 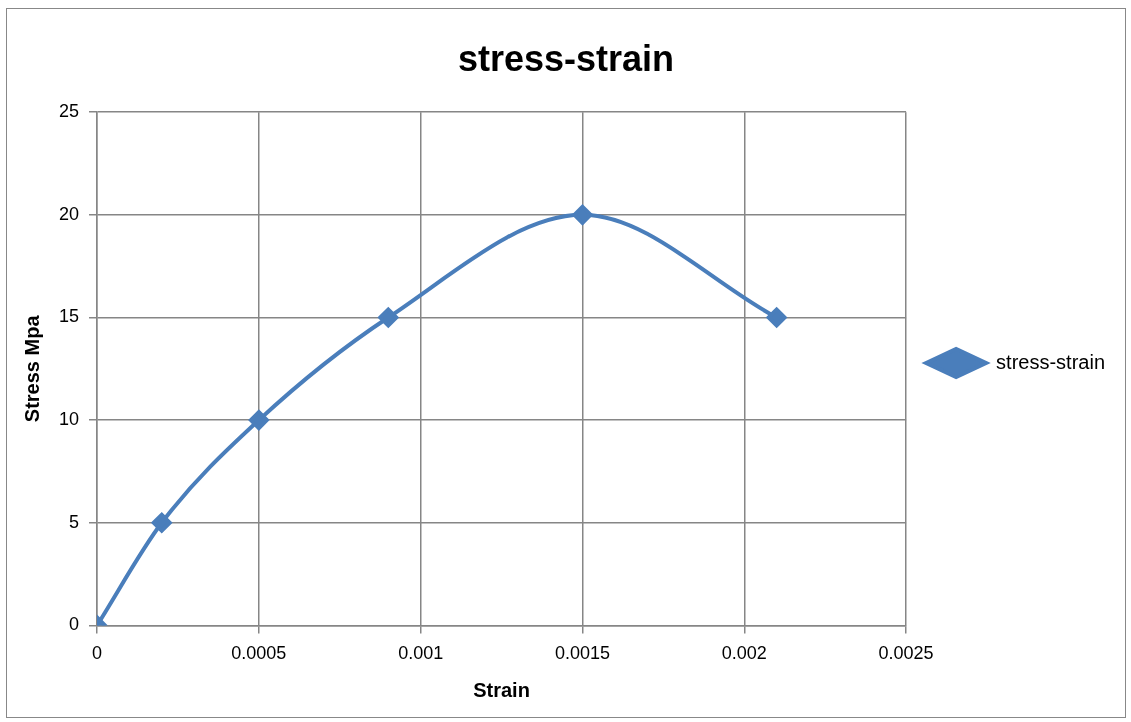 What do you see at coordinates (69, 316) in the screenshot?
I see `y-tick-label: 15` at bounding box center [69, 316].